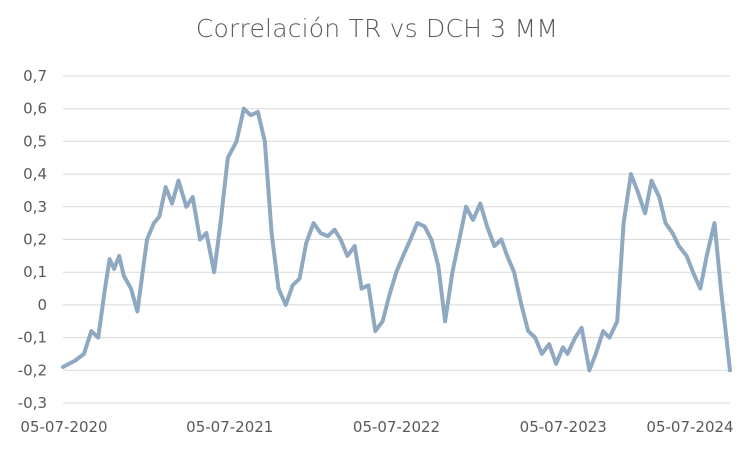 This screenshot has width=754, height=452. Describe the element at coordinates (42, 305) in the screenshot. I see `y-tick-label: 0` at that location.